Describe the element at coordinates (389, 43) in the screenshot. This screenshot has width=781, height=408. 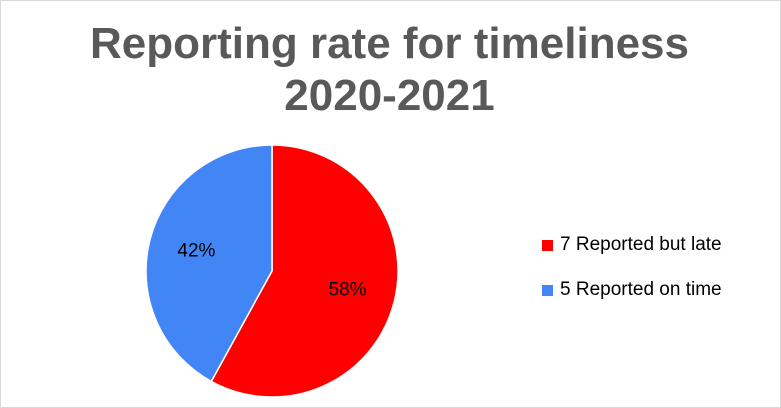
I see `chart-title-line-1: Reporting rate for timeliness` at that location.